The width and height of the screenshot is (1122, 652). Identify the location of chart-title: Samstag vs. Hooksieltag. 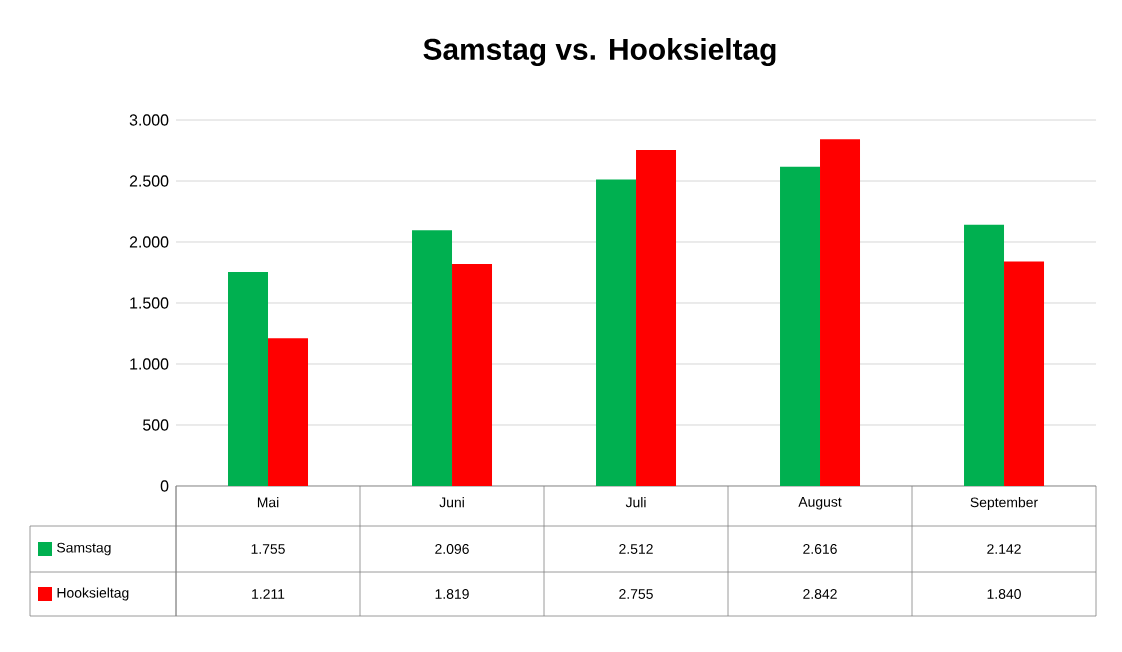
(599, 52).